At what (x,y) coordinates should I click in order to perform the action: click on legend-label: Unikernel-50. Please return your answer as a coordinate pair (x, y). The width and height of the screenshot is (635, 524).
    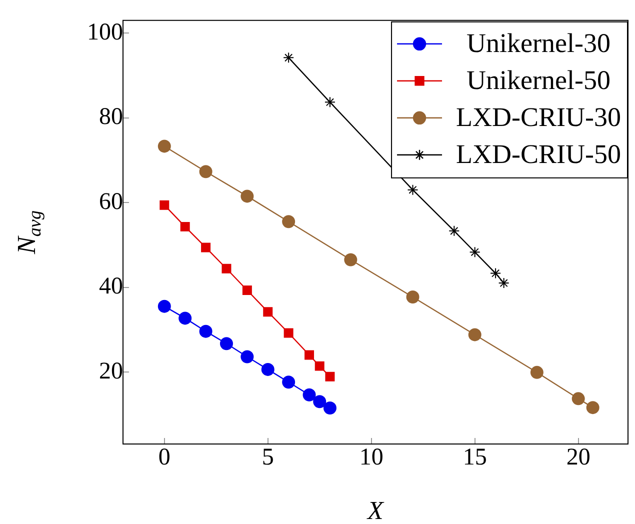
    Looking at the image, I should click on (538, 79).